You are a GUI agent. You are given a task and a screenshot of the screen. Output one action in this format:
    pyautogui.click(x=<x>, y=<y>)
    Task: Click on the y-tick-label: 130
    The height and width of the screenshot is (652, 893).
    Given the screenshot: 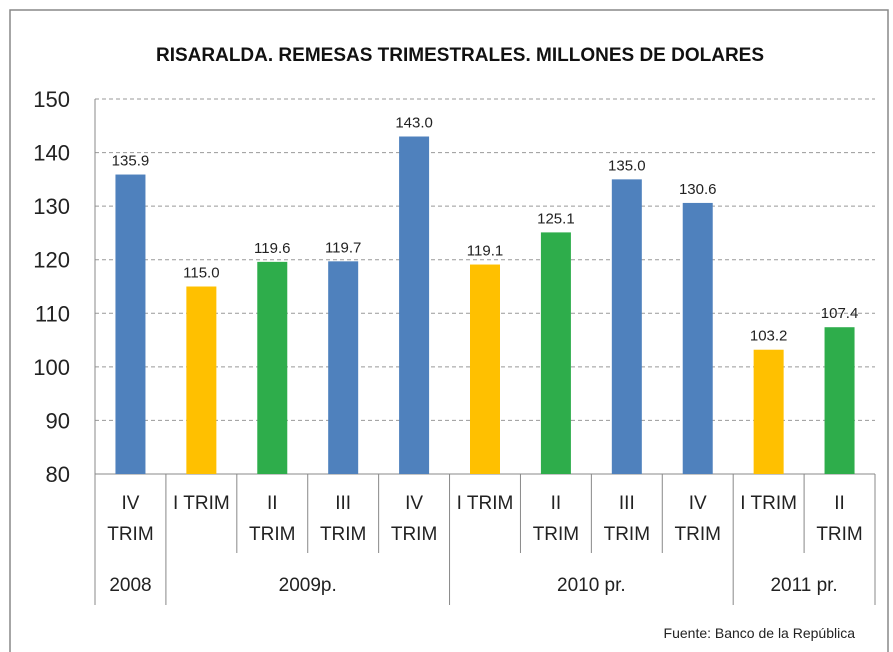 What is the action you would take?
    pyautogui.click(x=51, y=206)
    